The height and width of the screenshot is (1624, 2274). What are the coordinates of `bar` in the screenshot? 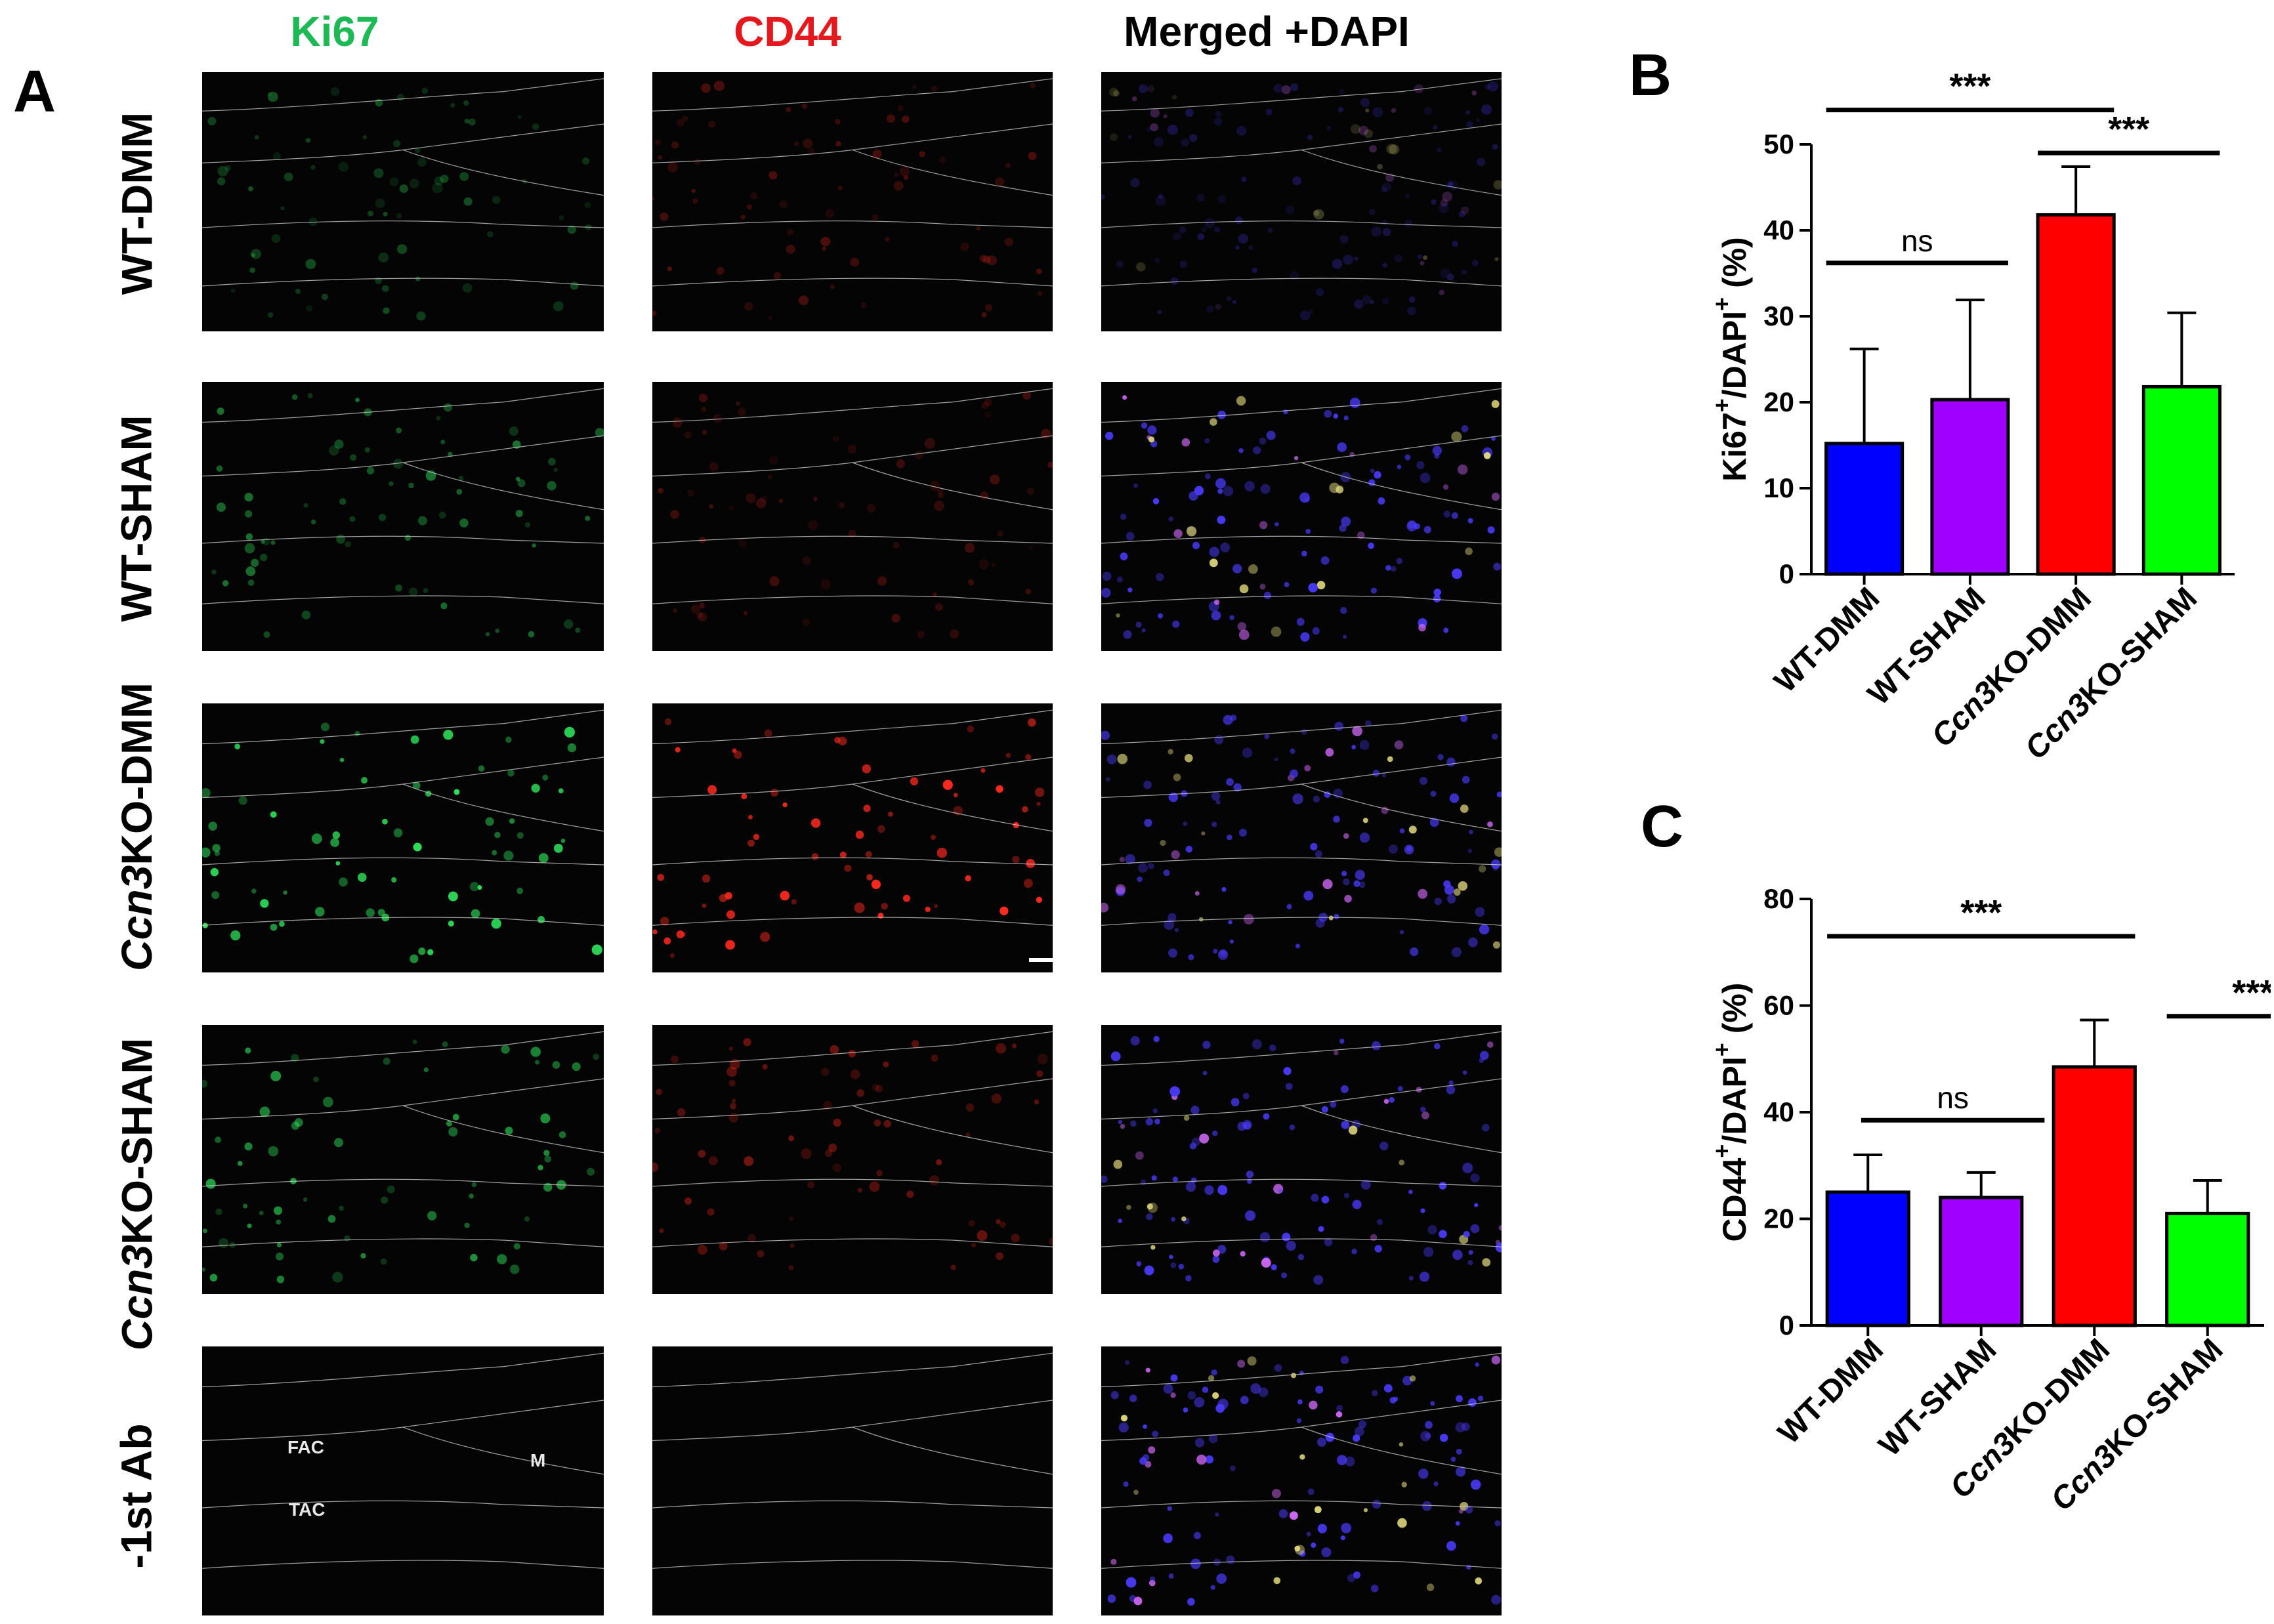 It's located at (1981, 1261).